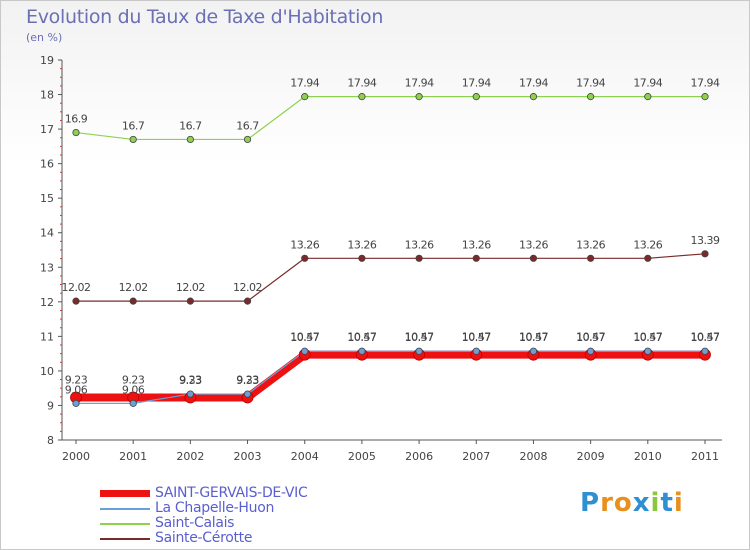 The width and height of the screenshot is (750, 550). What do you see at coordinates (705, 456) in the screenshot?
I see `x-tick-label: 2011` at bounding box center [705, 456].